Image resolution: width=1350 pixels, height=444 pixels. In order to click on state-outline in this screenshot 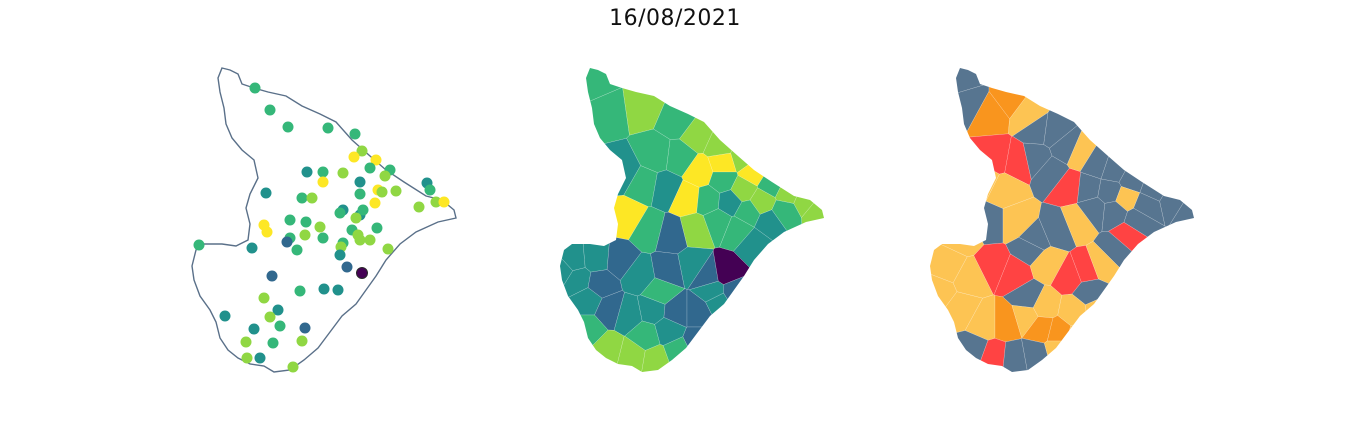, I will do `click(324, 220)`.